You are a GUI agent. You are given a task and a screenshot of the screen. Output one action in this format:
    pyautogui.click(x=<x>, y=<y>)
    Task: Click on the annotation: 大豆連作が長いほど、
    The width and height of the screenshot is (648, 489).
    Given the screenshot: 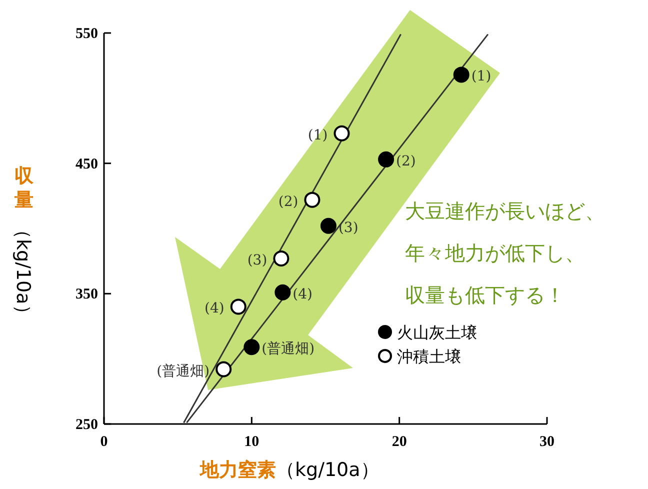 What is the action you would take?
    pyautogui.click(x=505, y=211)
    